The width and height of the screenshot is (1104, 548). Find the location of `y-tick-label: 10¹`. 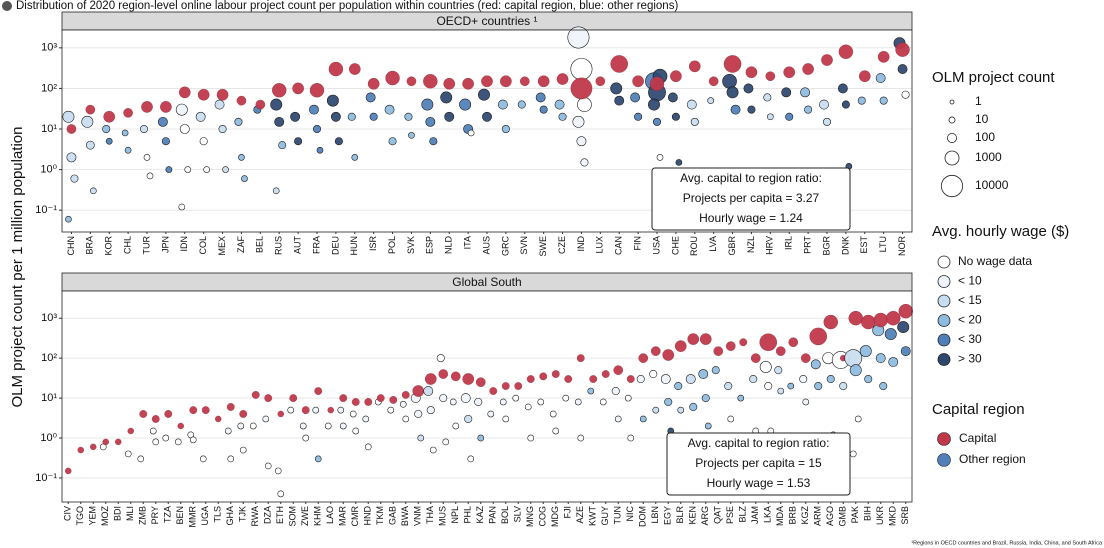

y-tick-label: 10¹ is located at coordinates (49, 129).